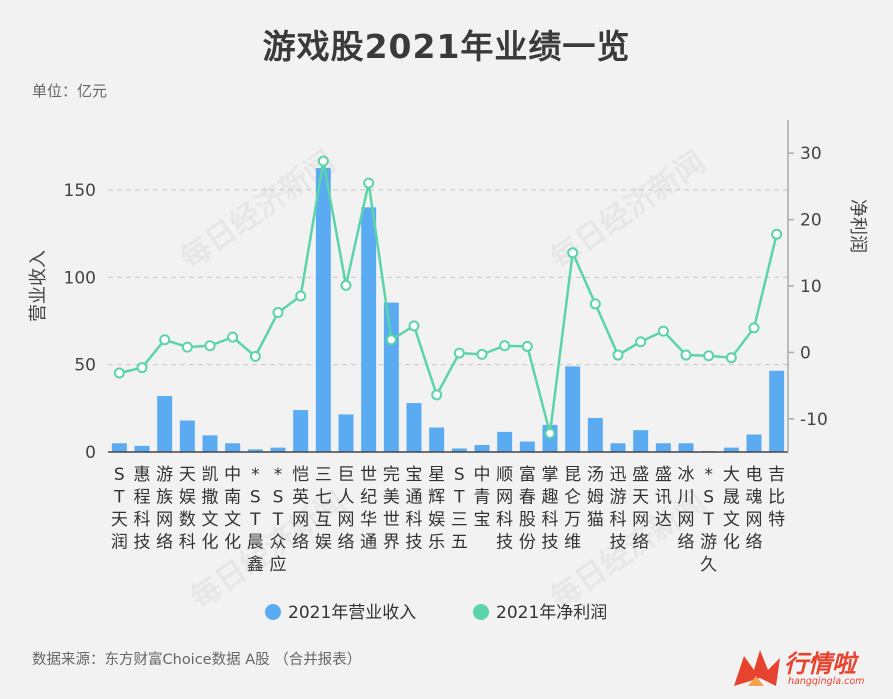 The image size is (893, 699). What do you see at coordinates (663, 497) in the screenshot?
I see `x-tick-label: 盛讯达` at bounding box center [663, 497].